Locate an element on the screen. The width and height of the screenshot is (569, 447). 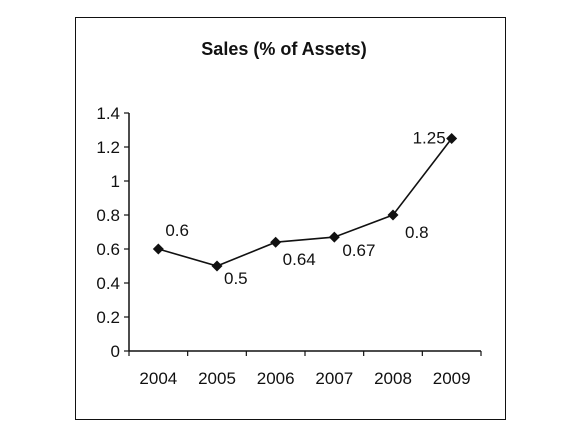
y-tick-label: 0.6 is located at coordinates (108, 249).